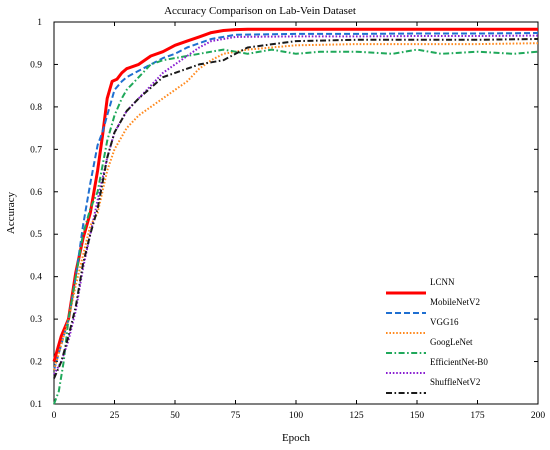  I want to click on legend-label-mobilenetv2: MobileNetV2, so click(455, 302).